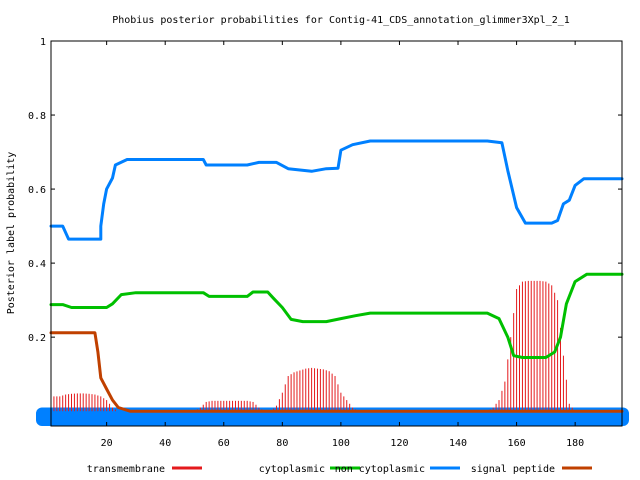 Image resolution: width=640 pixels, height=480 pixels. Describe the element at coordinates (43, 42) in the screenshot. I see `y-tick-label: 1` at that location.